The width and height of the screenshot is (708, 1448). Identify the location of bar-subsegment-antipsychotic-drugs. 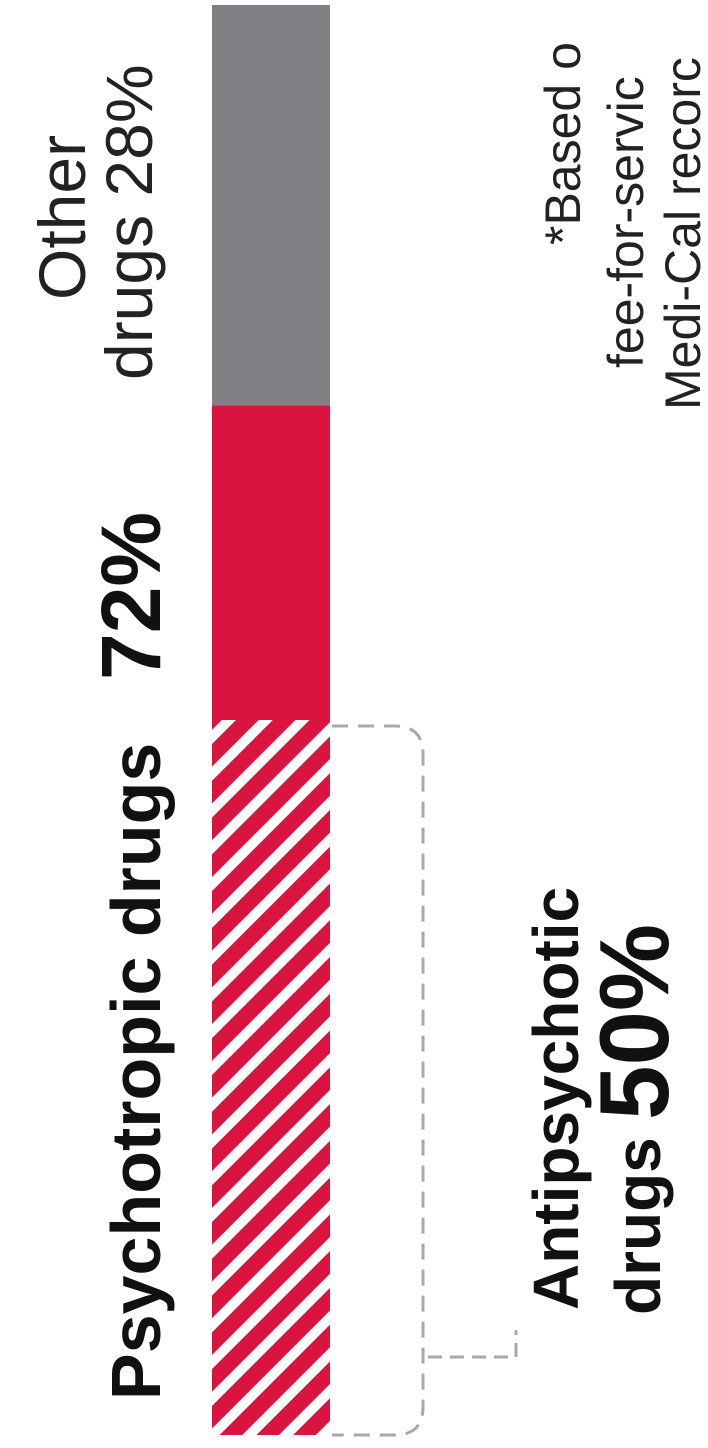
(271, 1077).